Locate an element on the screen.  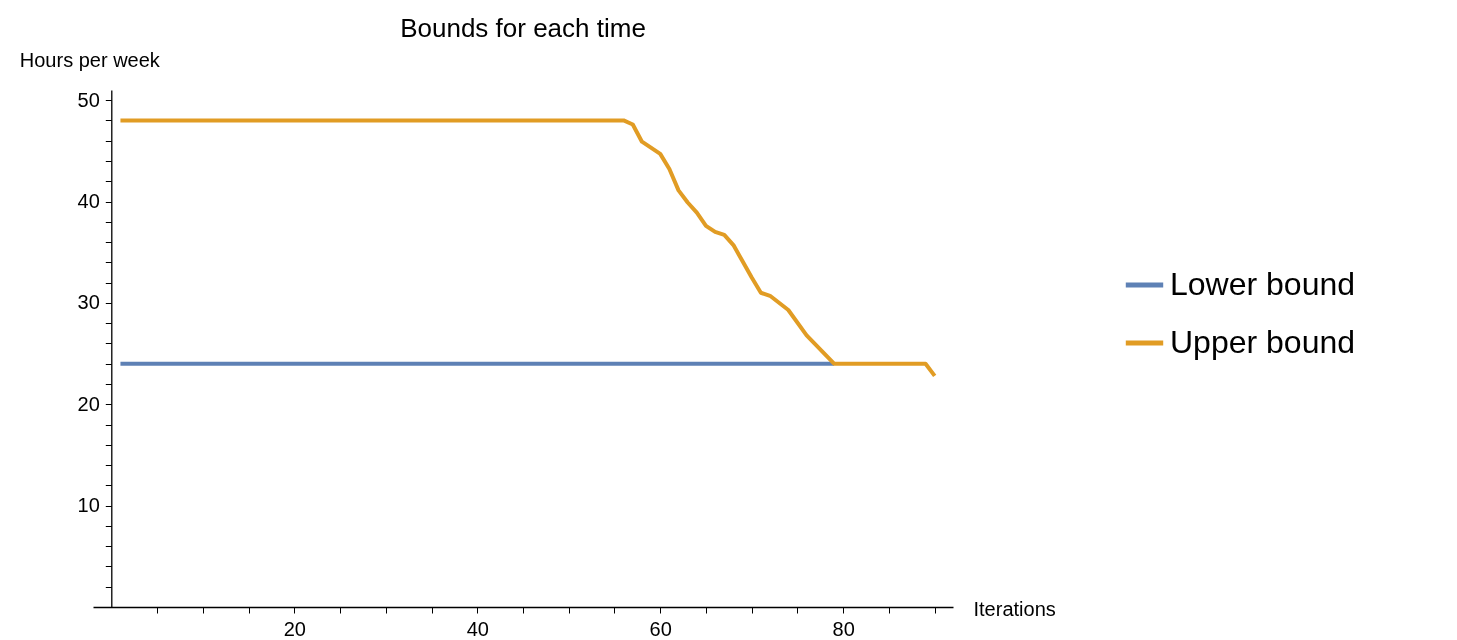
x-axis-title: Iterations is located at coordinates (1014, 608).